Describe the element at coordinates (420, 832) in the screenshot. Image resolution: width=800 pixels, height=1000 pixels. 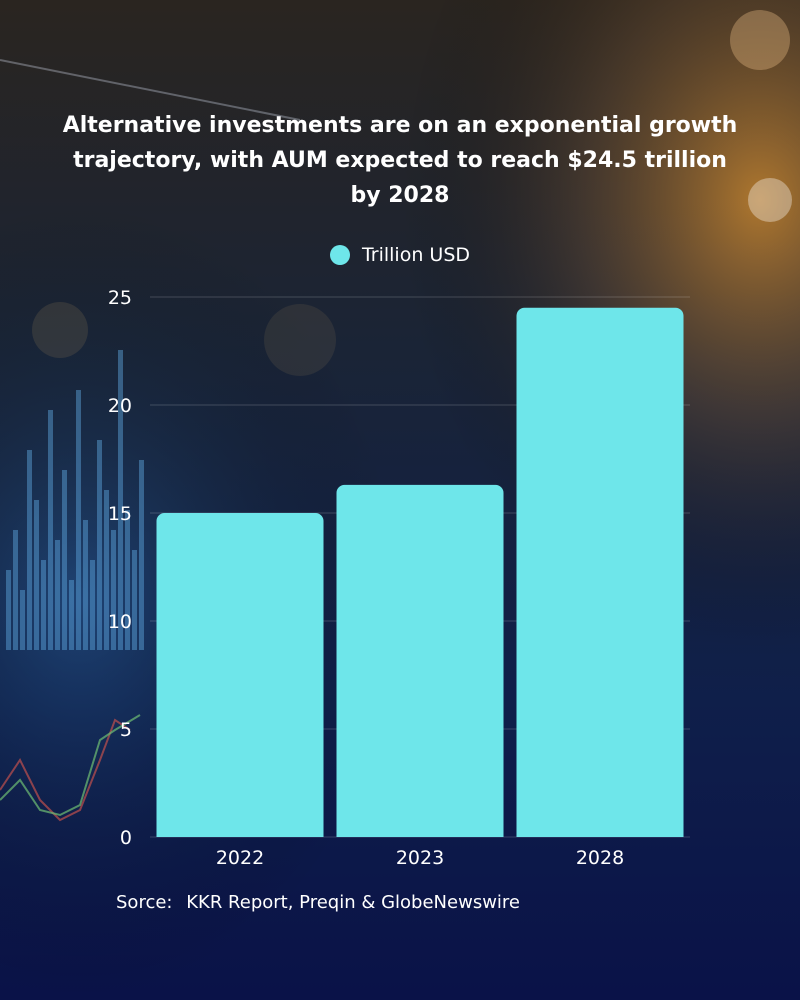
I see `bar-base-2023` at that location.